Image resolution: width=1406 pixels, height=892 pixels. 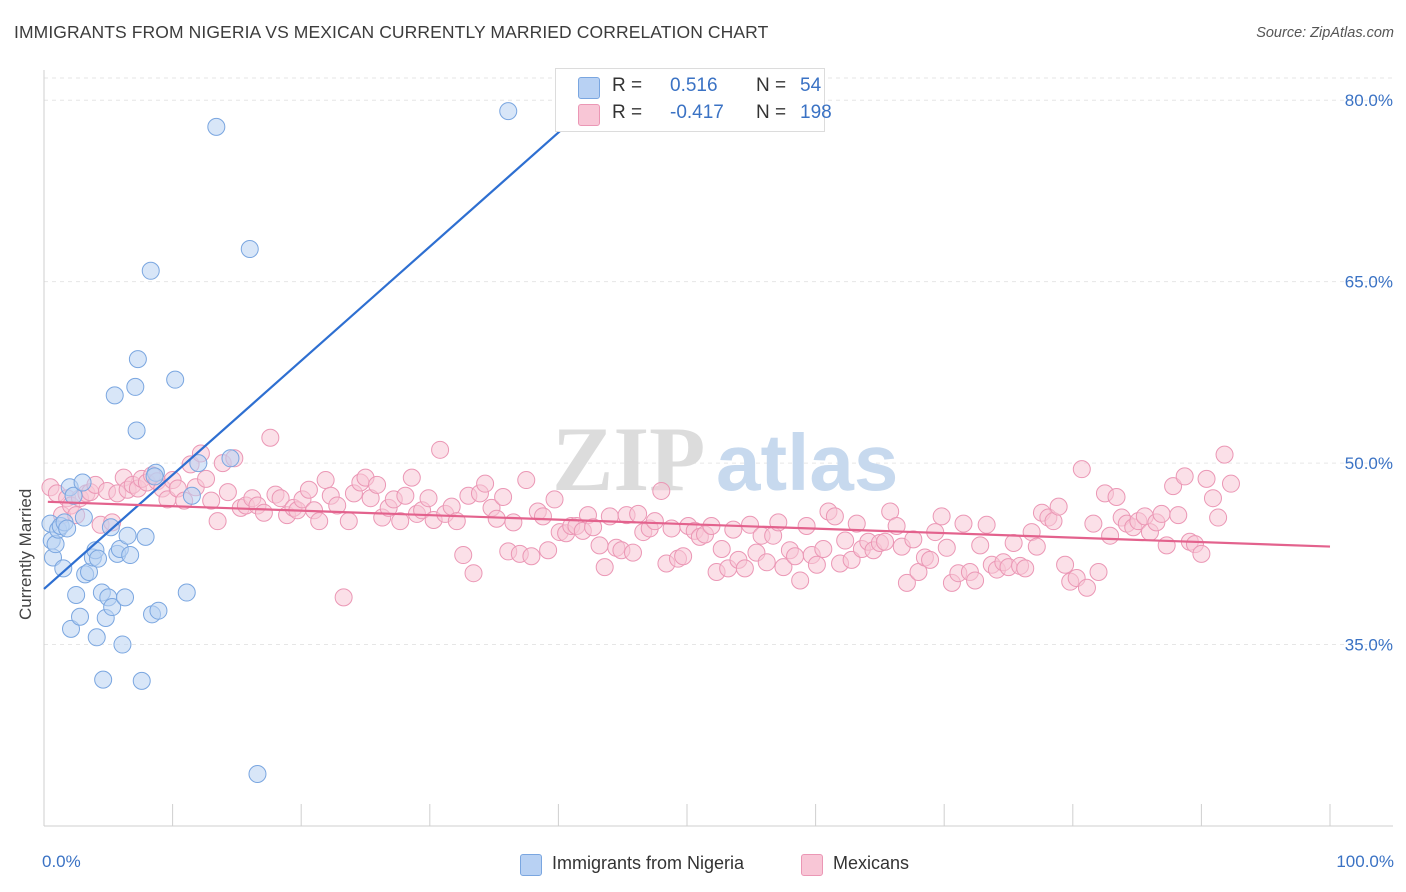 What do you see at coordinates (1369, 645) in the screenshot?
I see `y-tick-label: 35.0%` at bounding box center [1369, 645].